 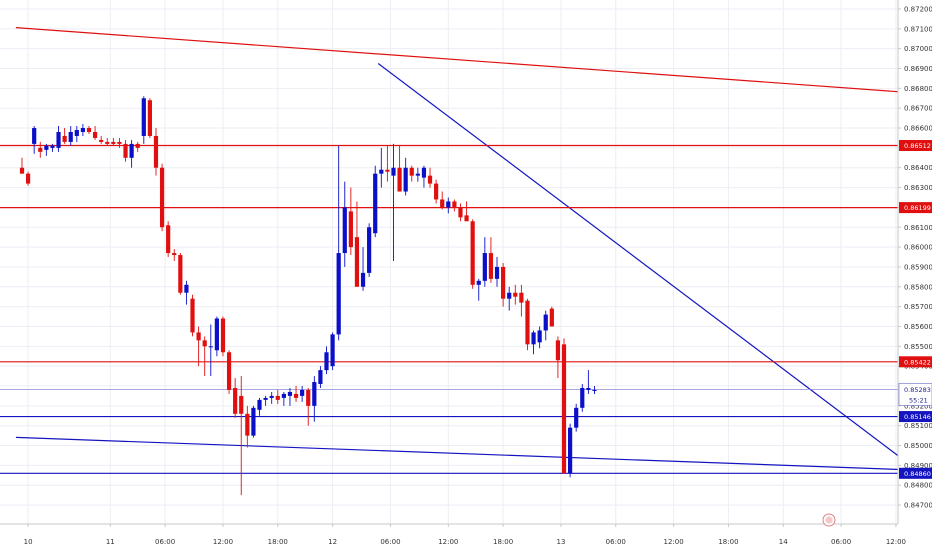 What do you see at coordinates (466, 60) in the screenshot?
I see `trendline-red` at bounding box center [466, 60].